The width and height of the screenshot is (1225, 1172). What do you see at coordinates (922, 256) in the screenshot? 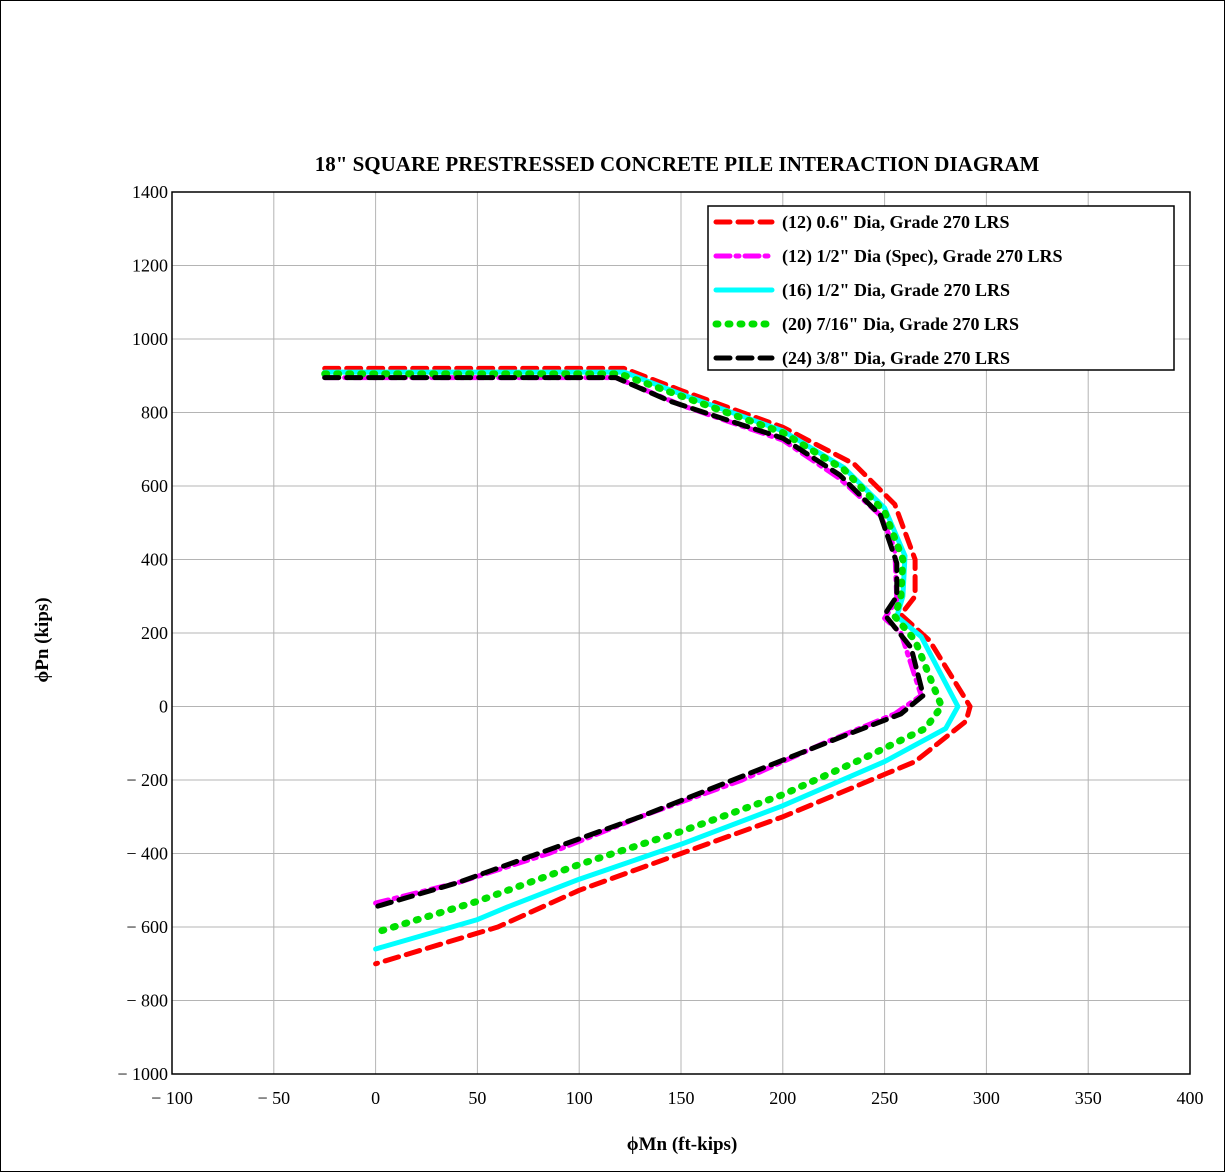
I see `legend-label-2: (12) 1/2" Dia (Spec), Grade 270 LRS` at bounding box center [922, 256].